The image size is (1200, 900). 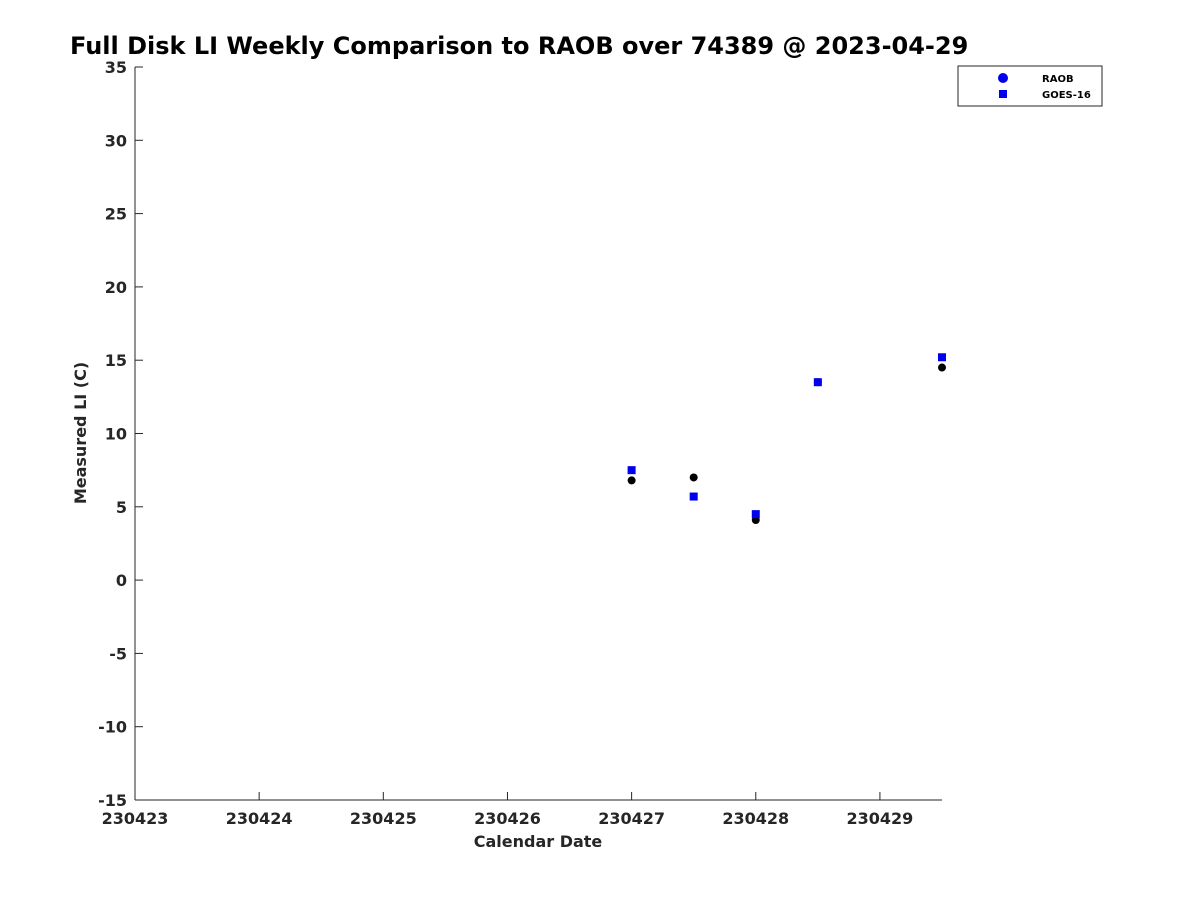 What do you see at coordinates (116, 140) in the screenshot?
I see `y-tick-label: 30` at bounding box center [116, 140].